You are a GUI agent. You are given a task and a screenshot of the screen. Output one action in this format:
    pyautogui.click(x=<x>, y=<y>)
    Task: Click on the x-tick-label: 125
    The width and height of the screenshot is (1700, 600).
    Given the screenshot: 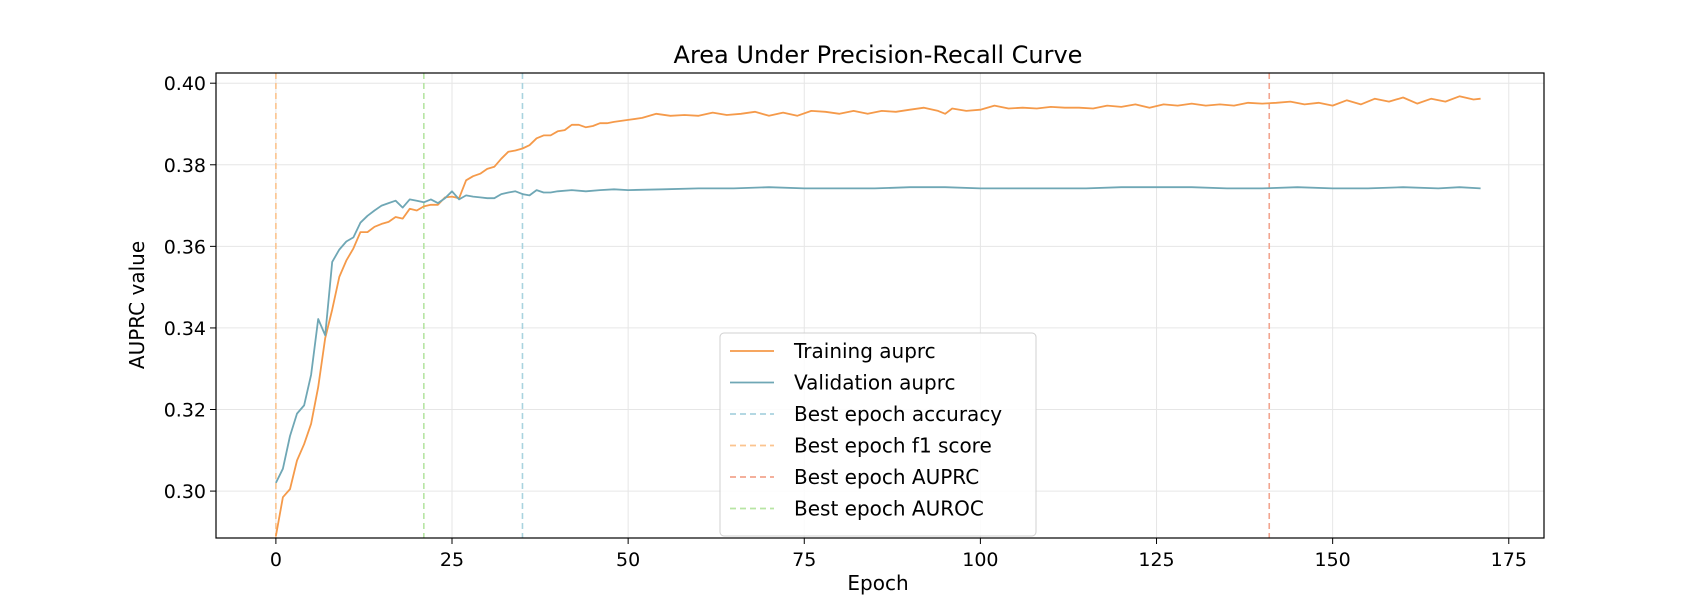 What is the action you would take?
    pyautogui.click(x=1156, y=560)
    